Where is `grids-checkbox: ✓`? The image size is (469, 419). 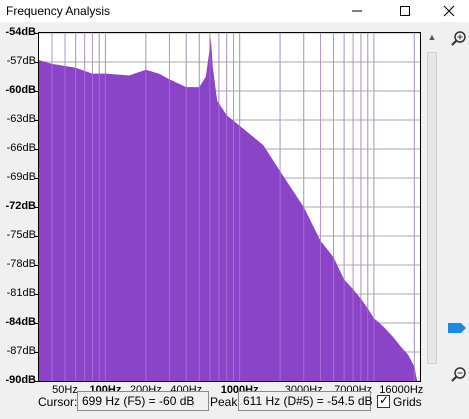 grids-checkbox: ✓ is located at coordinates (383, 400).